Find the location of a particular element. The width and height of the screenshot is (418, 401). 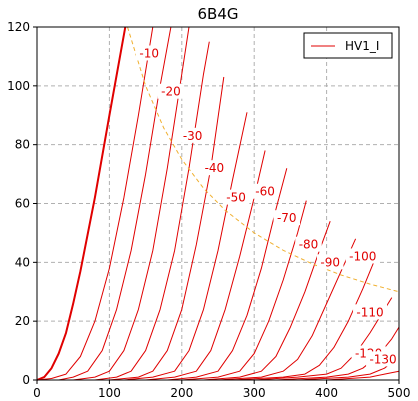

y-tick-label: 60 is located at coordinates (22, 204).